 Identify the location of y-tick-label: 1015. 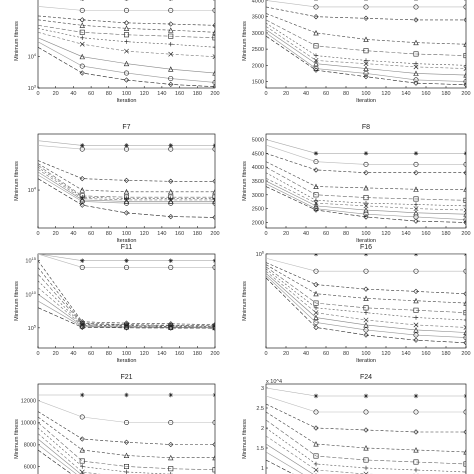
(30, 260).